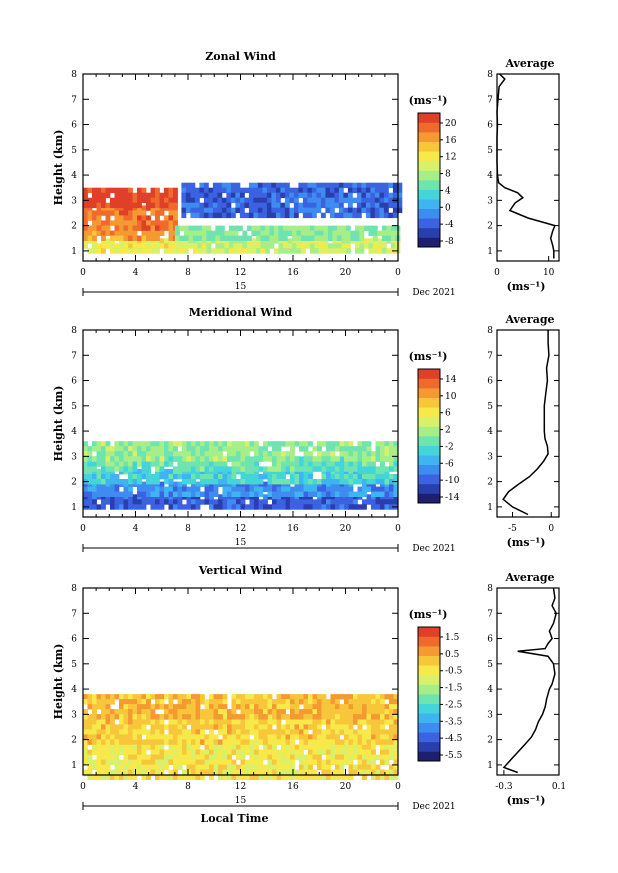  I want to click on average-y-tick-label: 5, so click(490, 151).